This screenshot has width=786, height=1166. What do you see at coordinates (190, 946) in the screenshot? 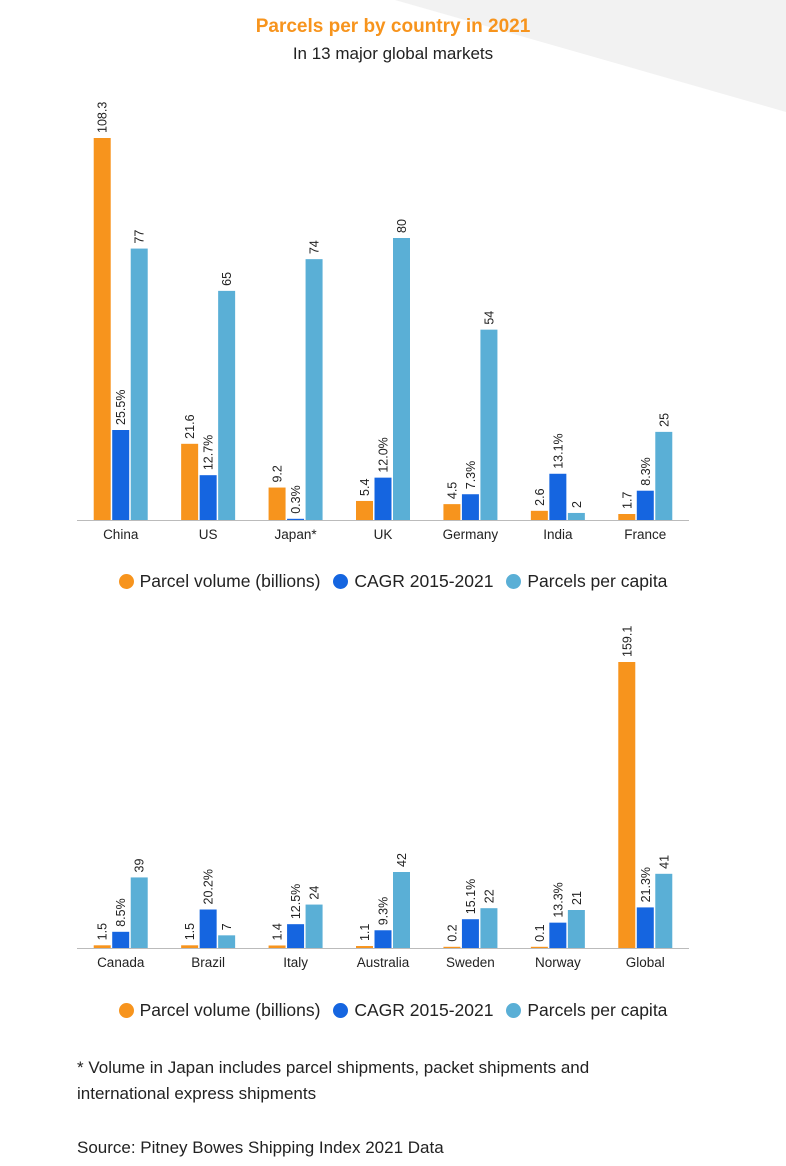
I see `bar-volume-brazil` at bounding box center [190, 946].